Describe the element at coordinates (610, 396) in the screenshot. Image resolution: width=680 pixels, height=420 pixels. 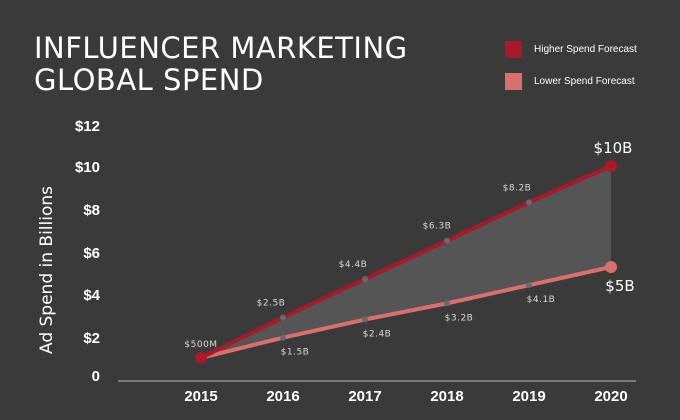
I see `x-tick-label: 2020` at that location.